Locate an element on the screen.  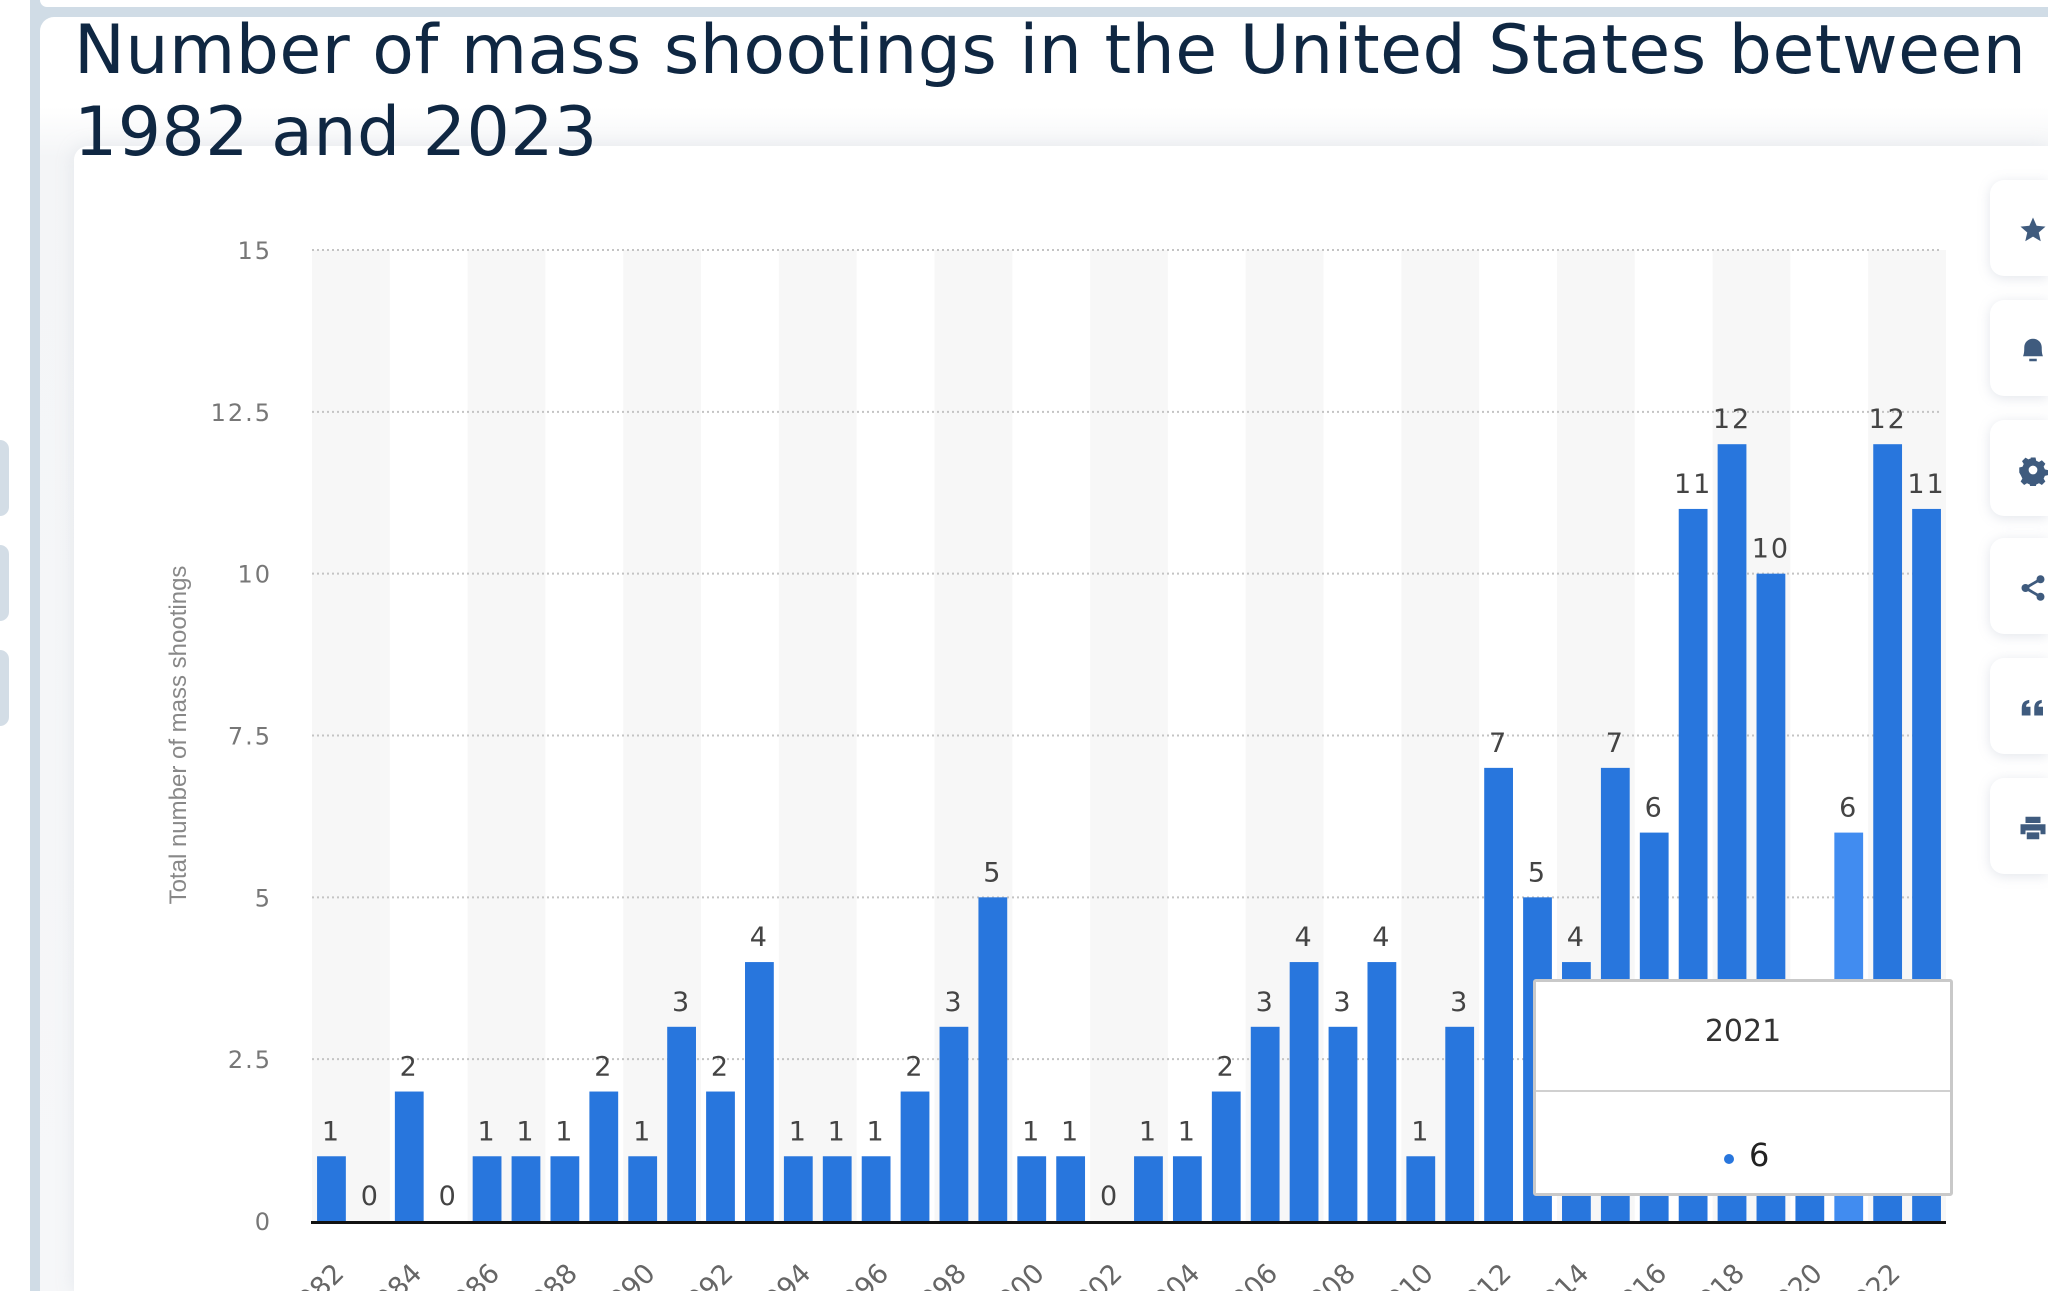
data-label-2009: 4 is located at coordinates (1381, 937).